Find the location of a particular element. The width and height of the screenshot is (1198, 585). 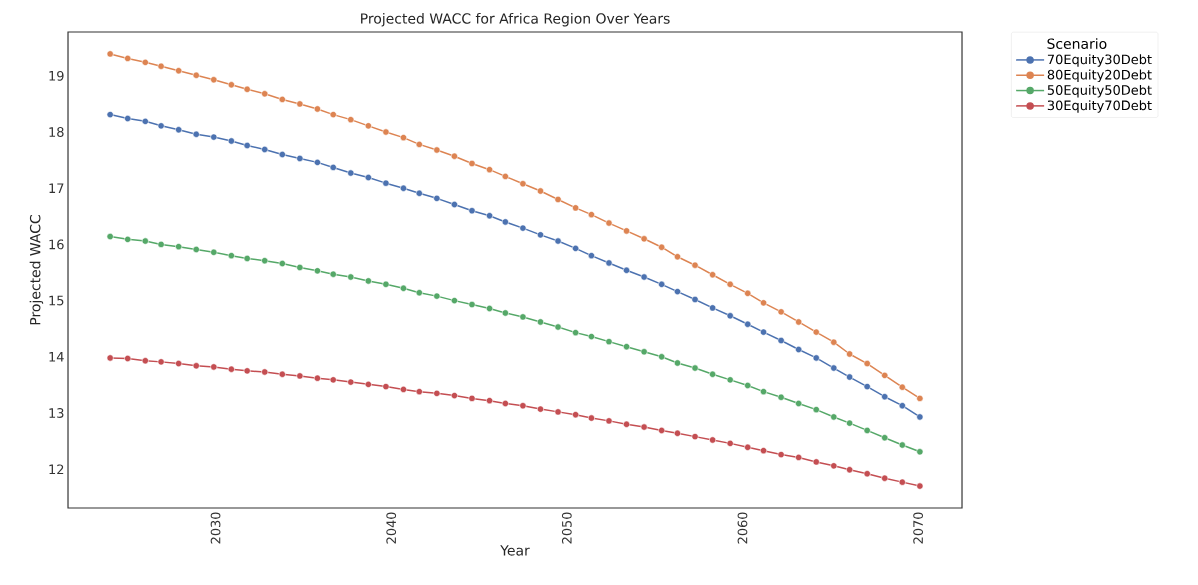

x-tick-label: 2060 is located at coordinates (742, 528).